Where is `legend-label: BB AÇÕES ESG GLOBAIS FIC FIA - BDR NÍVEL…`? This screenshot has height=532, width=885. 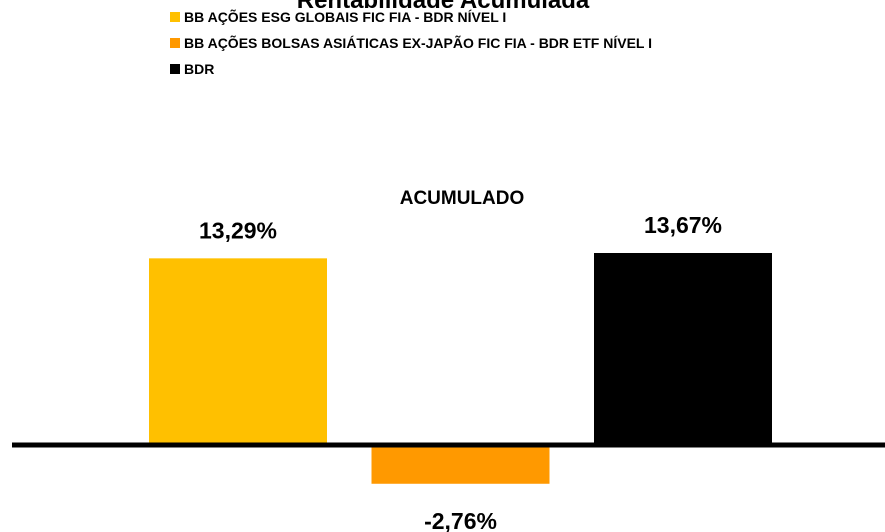
legend-label: BB AÇÕES ESG GLOBAIS FIC FIA - BDR NÍVEL… is located at coordinates (345, 16).